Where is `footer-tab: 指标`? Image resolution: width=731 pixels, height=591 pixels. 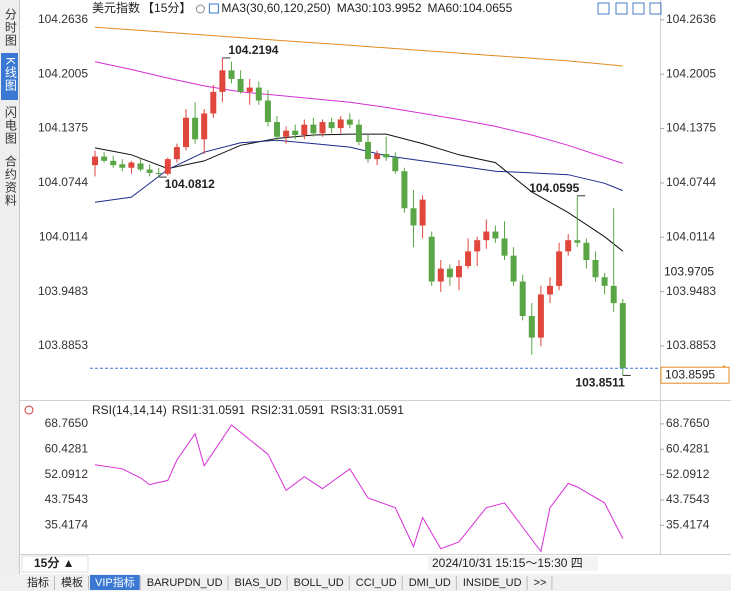
footer-tab: 指标 is located at coordinates (38, 582).